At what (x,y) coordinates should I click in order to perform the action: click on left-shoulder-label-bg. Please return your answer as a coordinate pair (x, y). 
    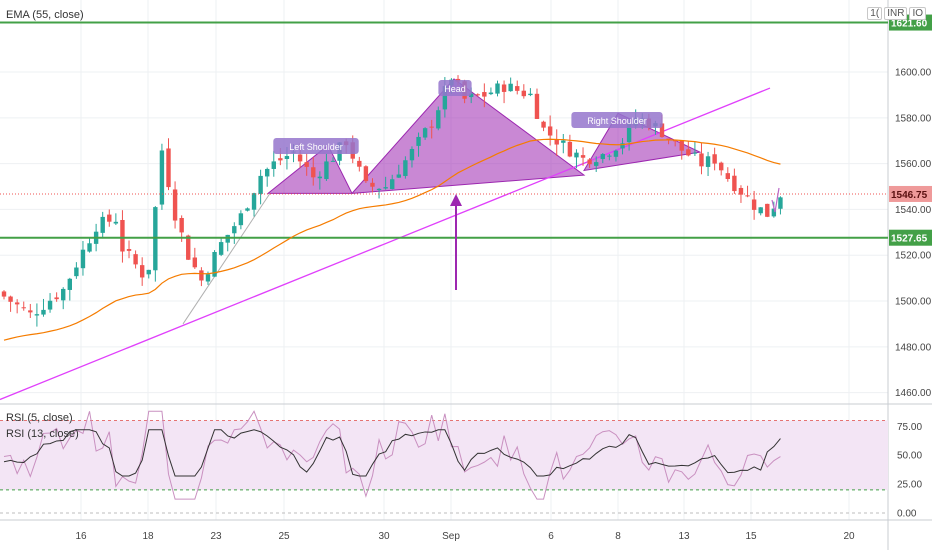
    Looking at the image, I should click on (316, 146).